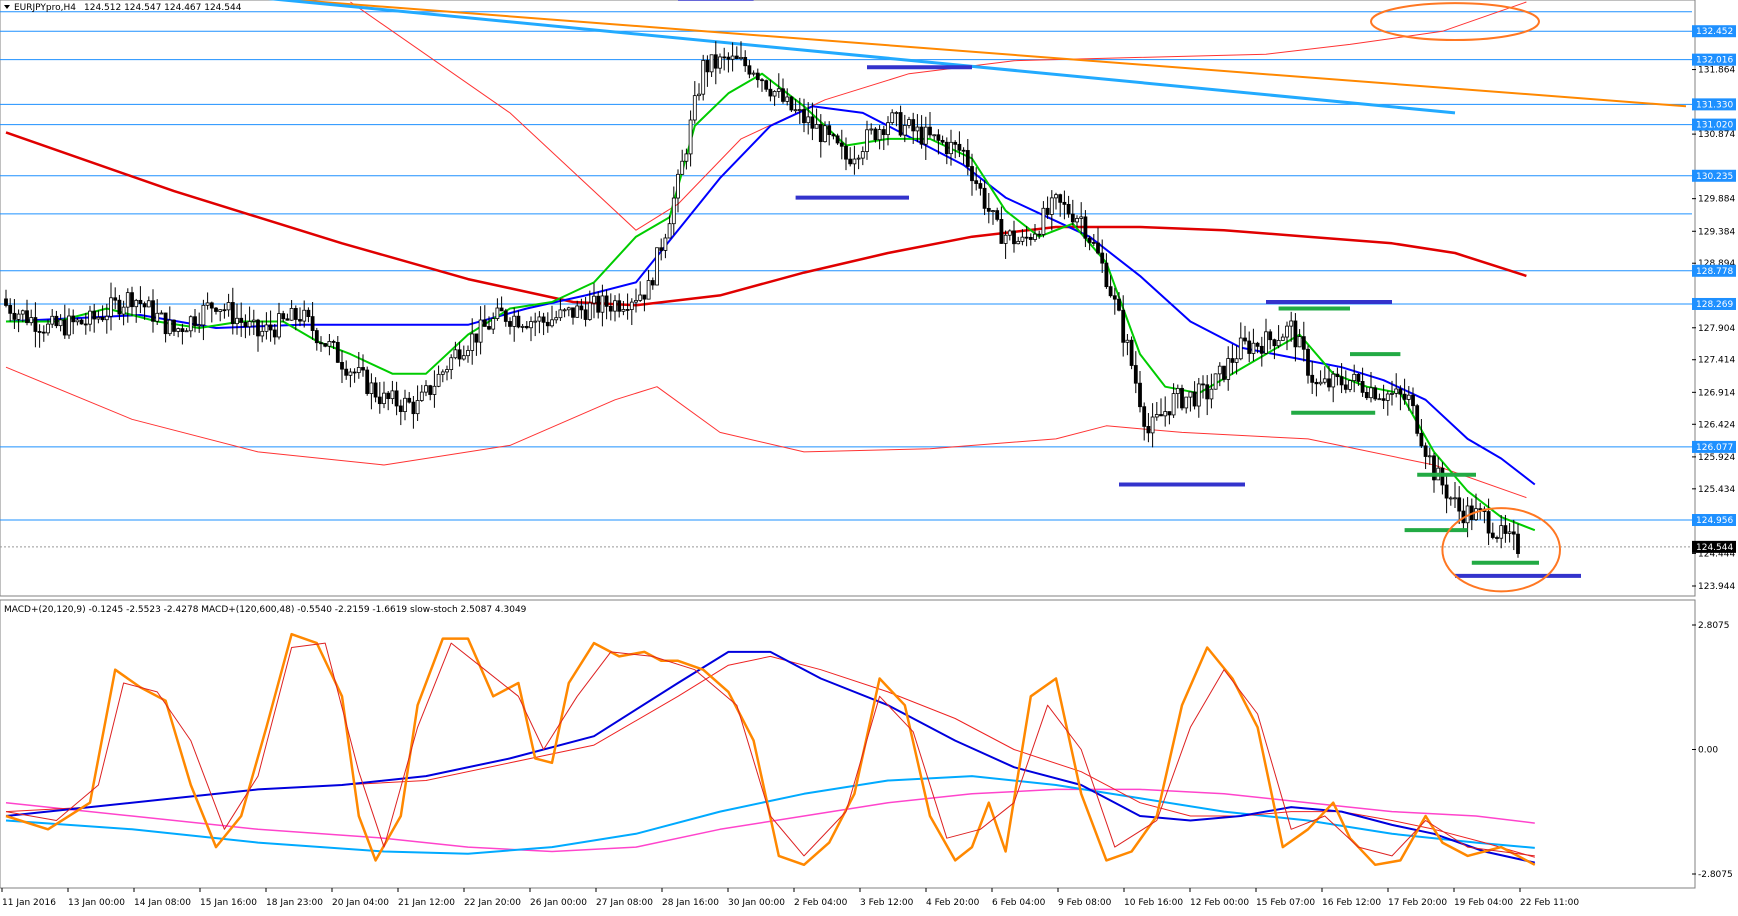  Describe the element at coordinates (1714, 32) in the screenshot. I see `svg-text: 132.452` at that location.